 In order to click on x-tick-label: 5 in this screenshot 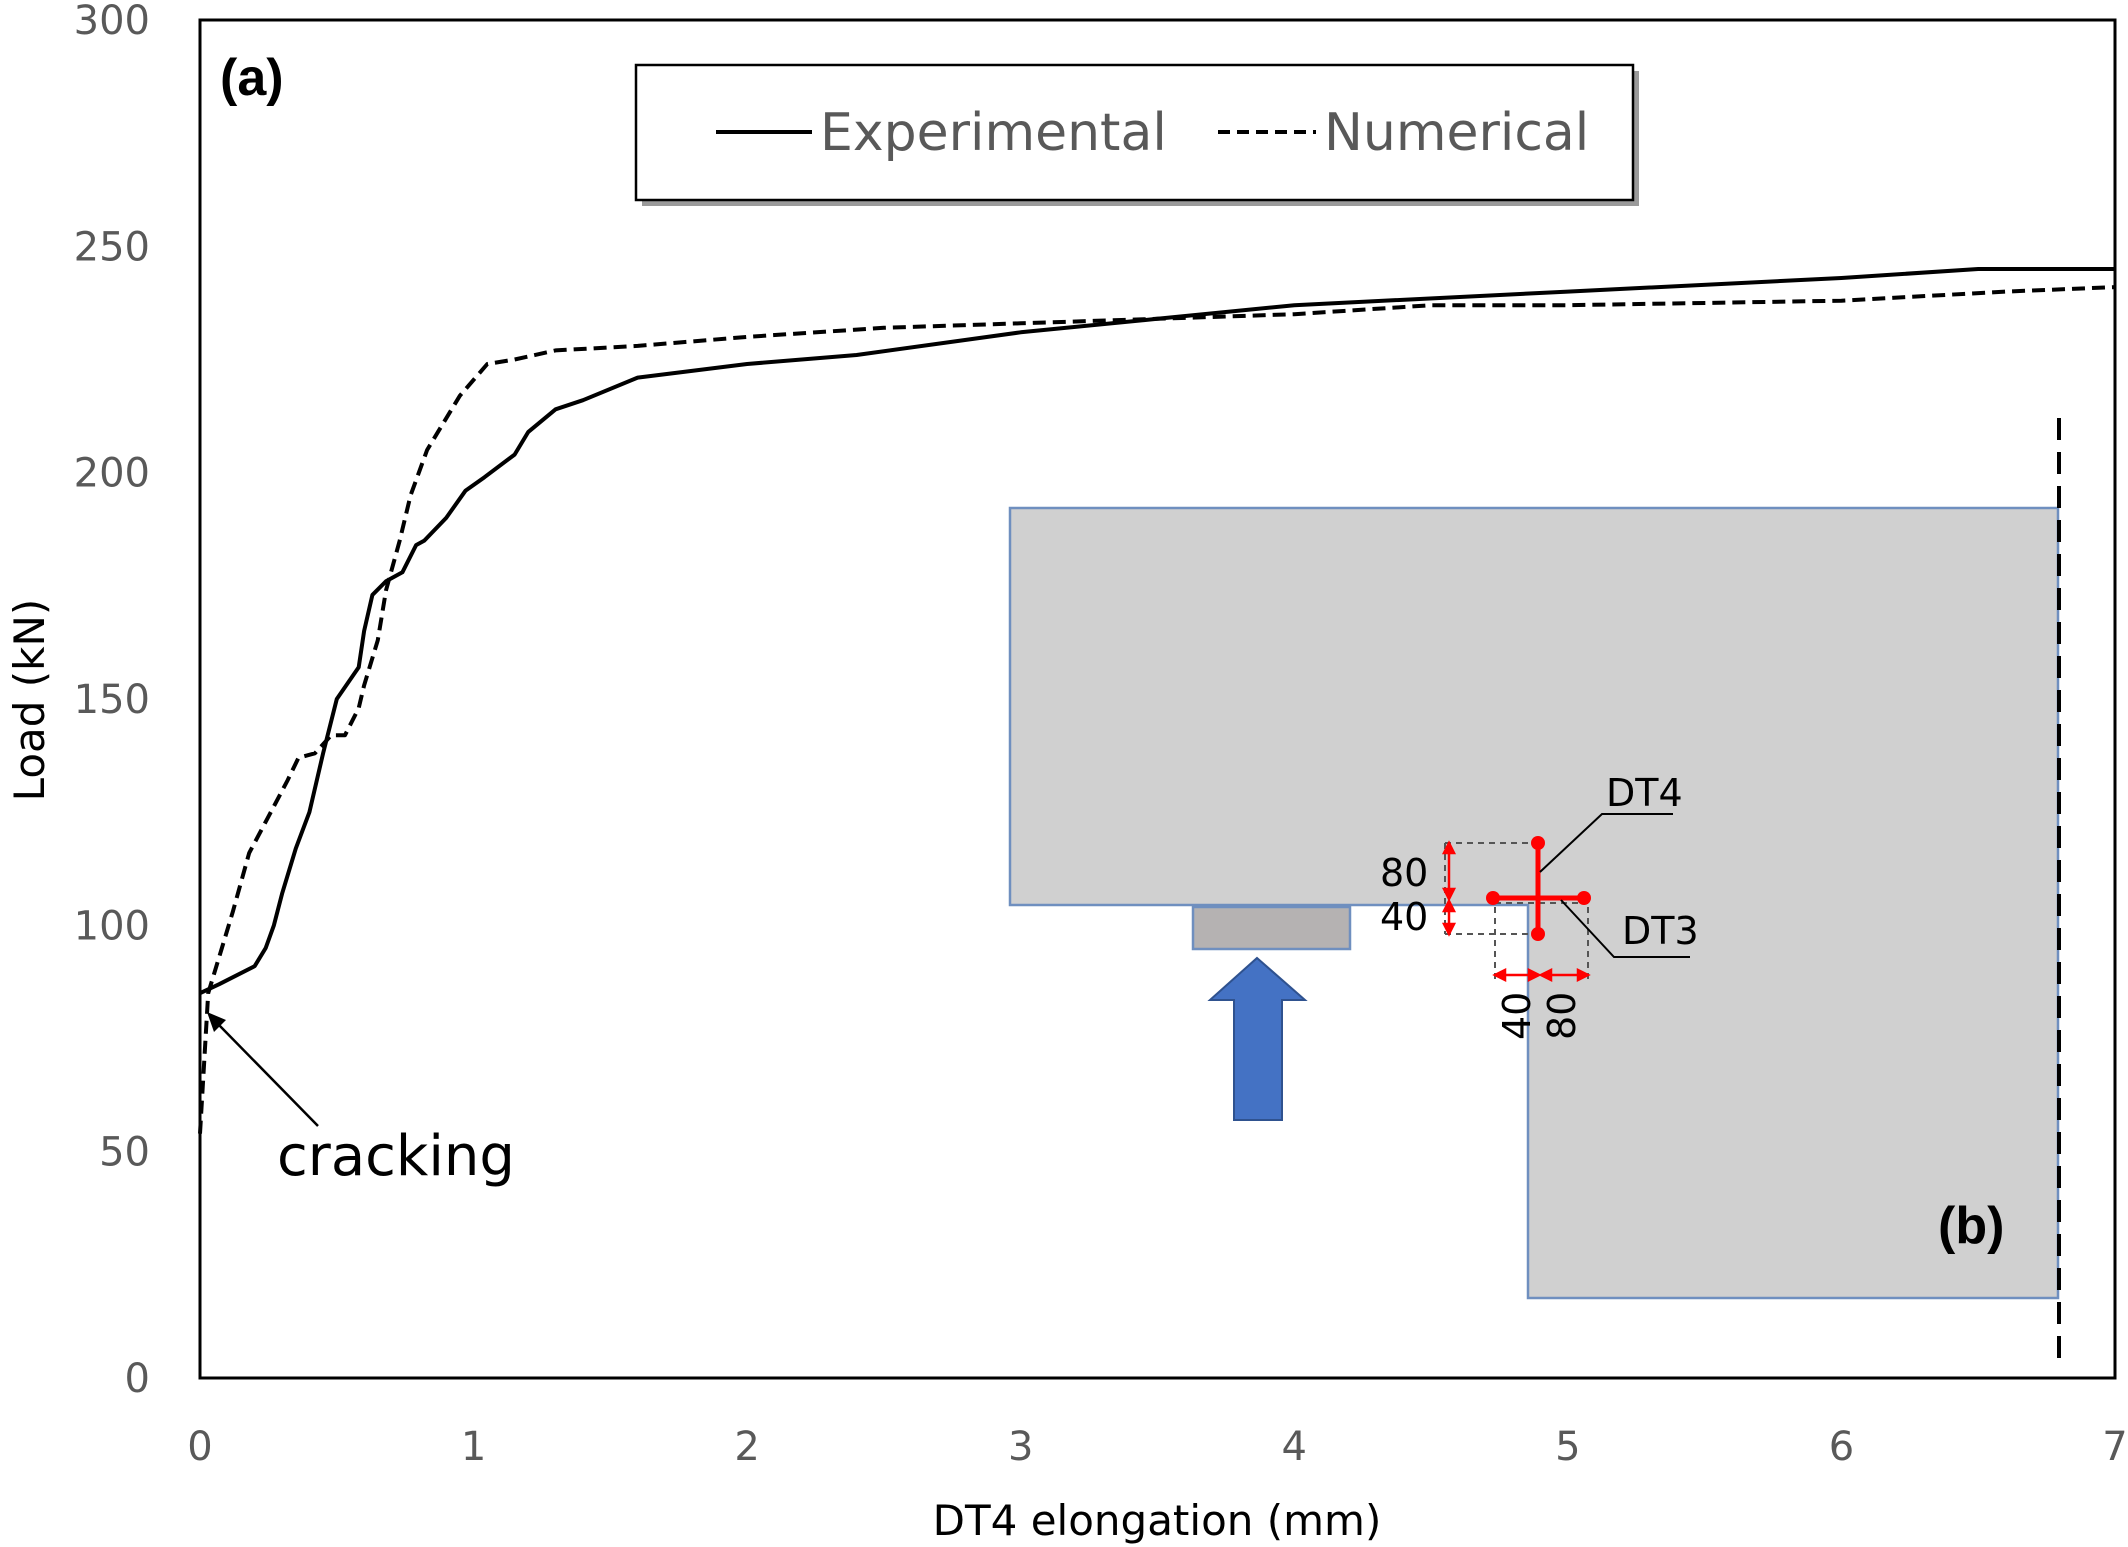, I will do `click(1567, 1447)`.